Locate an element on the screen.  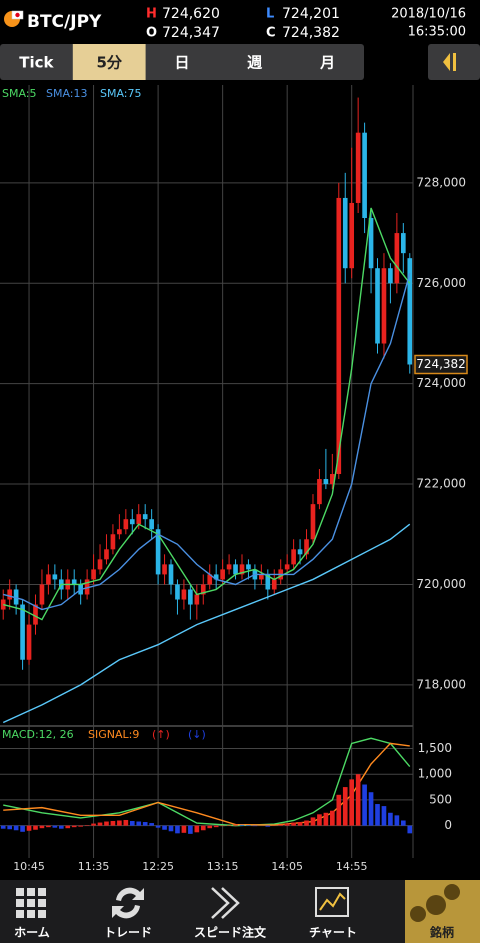
legend-entry: SIGNAL:9 is located at coordinates (113, 734).